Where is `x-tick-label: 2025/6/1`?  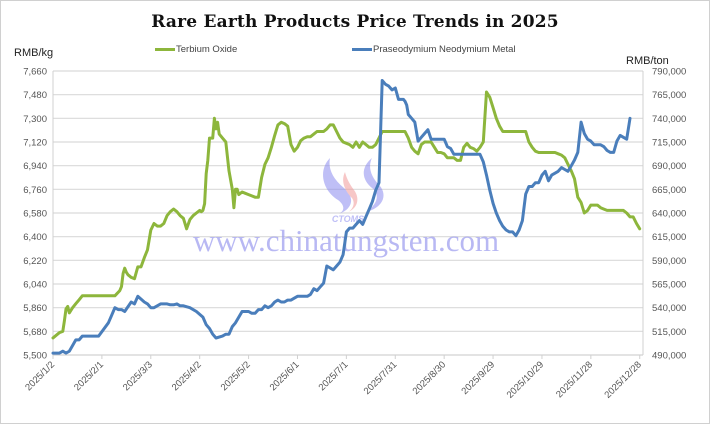
x-tick-label: 2025/6/1 is located at coordinates (285, 376).